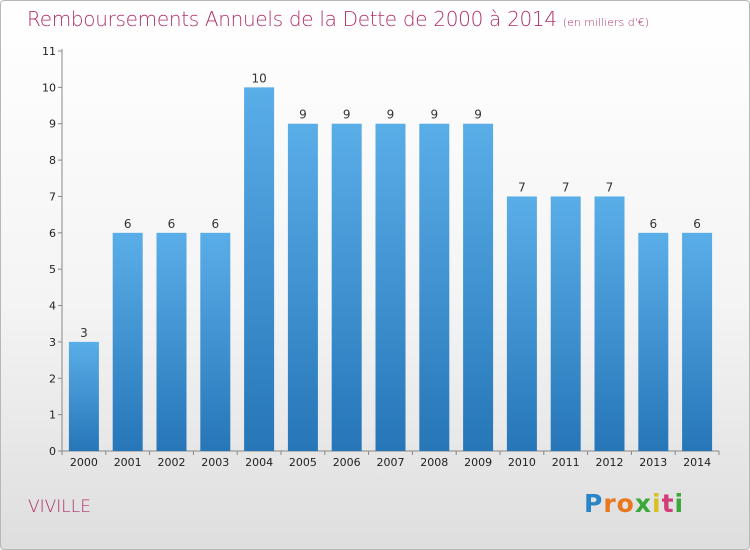 This screenshot has width=750, height=550. I want to click on x-tick-label: 2003, so click(215, 462).